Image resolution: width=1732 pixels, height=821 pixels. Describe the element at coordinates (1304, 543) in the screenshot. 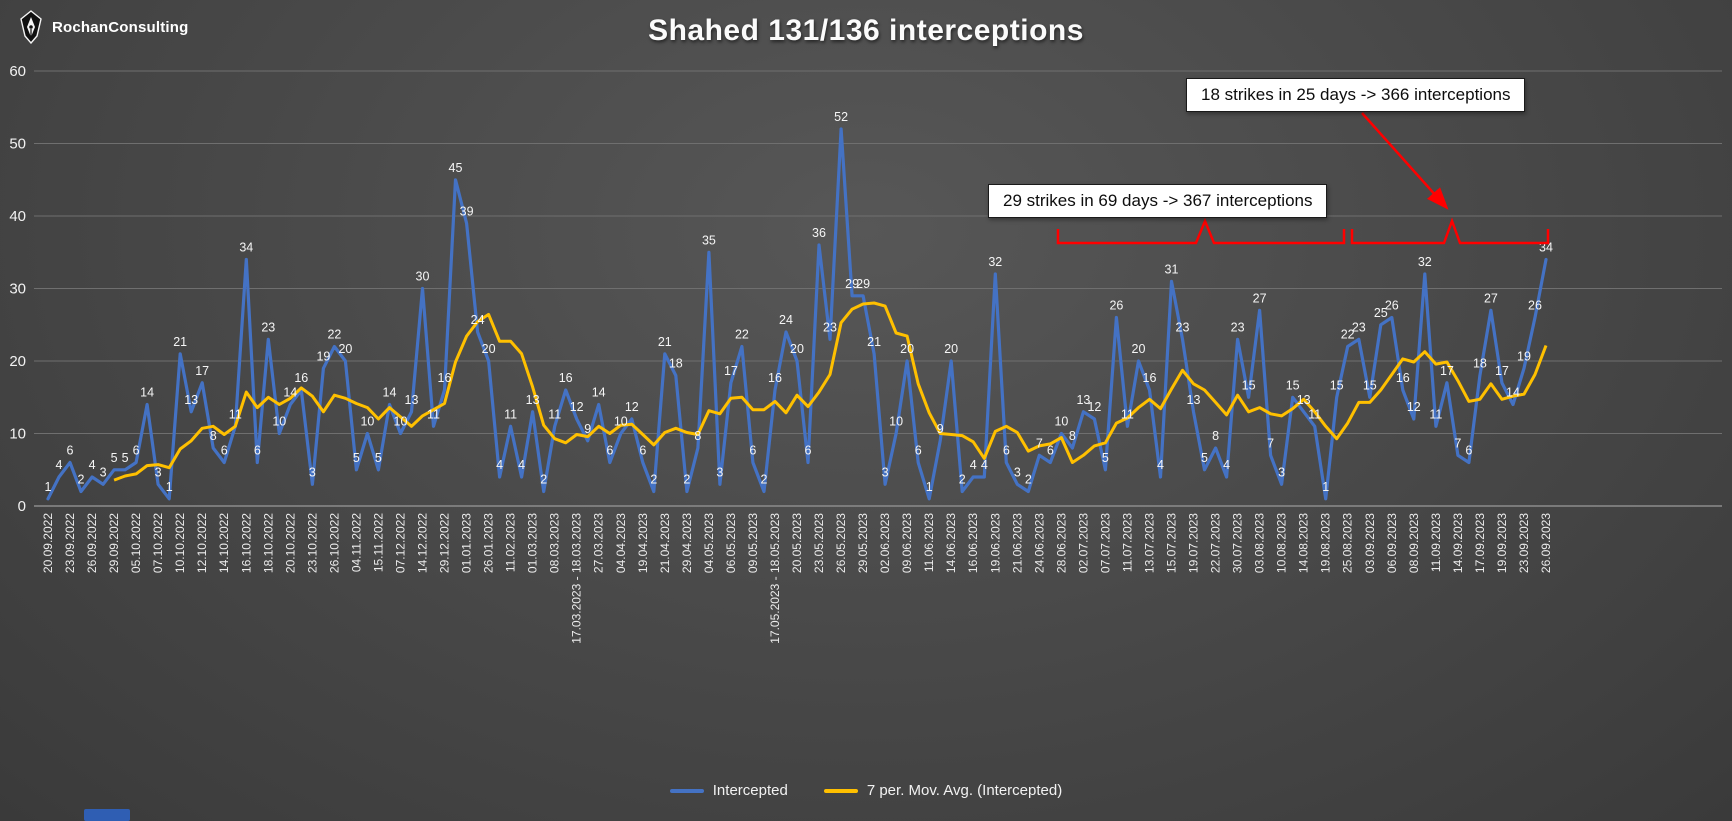

I see `svg-text: 14.08.2023` at that location.